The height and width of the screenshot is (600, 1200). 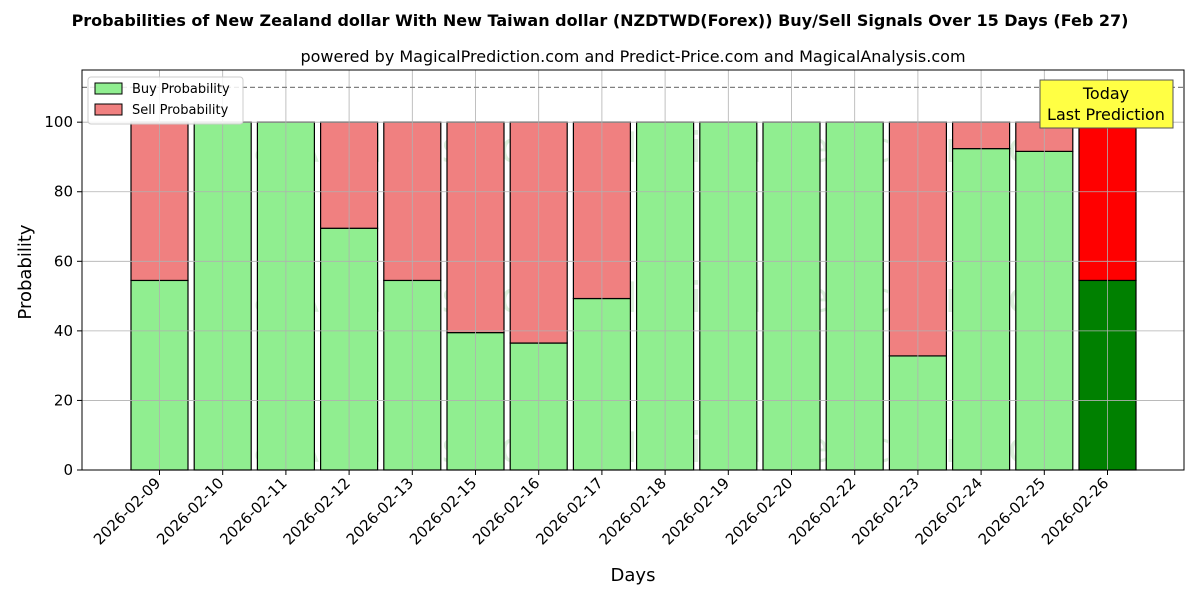 What do you see at coordinates (58, 122) in the screenshot?
I see `y-tick-label: 100` at bounding box center [58, 122].